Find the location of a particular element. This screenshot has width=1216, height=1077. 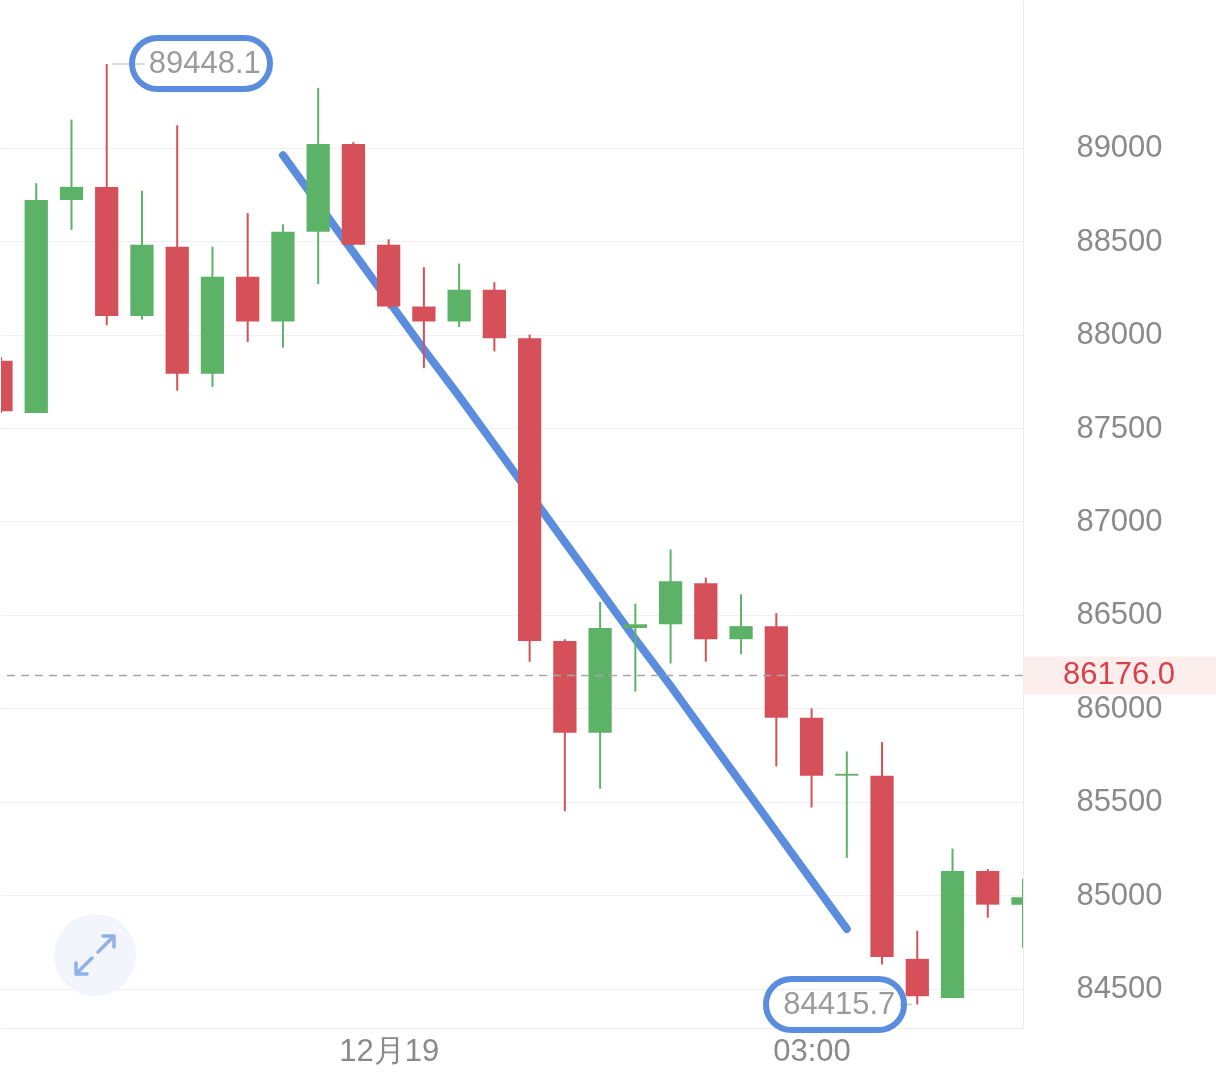

y-tick-label: 88000 is located at coordinates (1119, 334).